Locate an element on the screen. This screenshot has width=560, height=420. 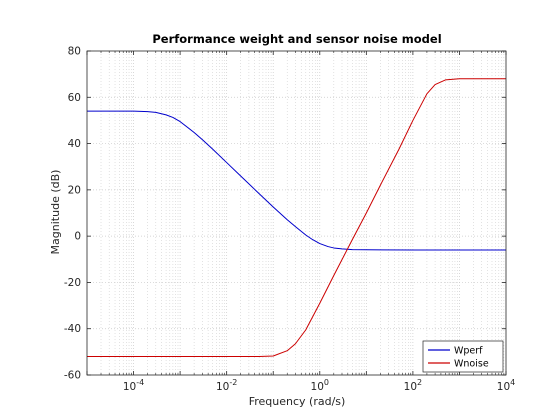
y-tick-label: 20 is located at coordinates (74, 190).